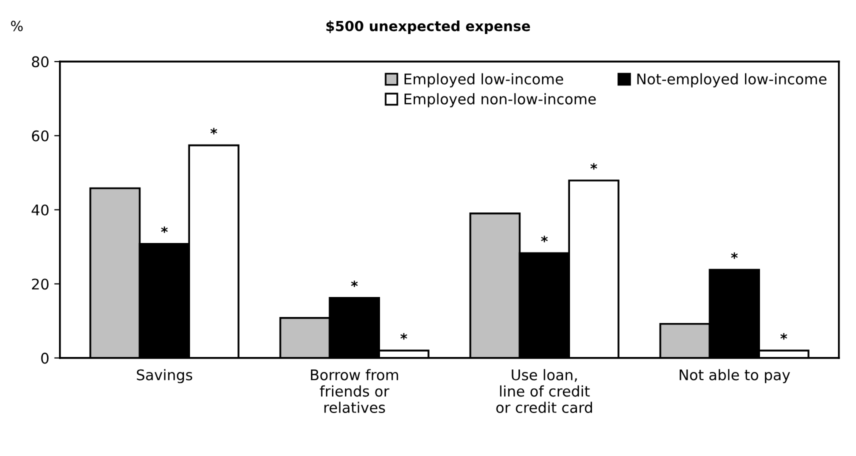 Image resolution: width=856 pixels, height=456 pixels. What do you see at coordinates (735, 376) in the screenshot?
I see `x-tick-label: Not able to pay` at bounding box center [735, 376].